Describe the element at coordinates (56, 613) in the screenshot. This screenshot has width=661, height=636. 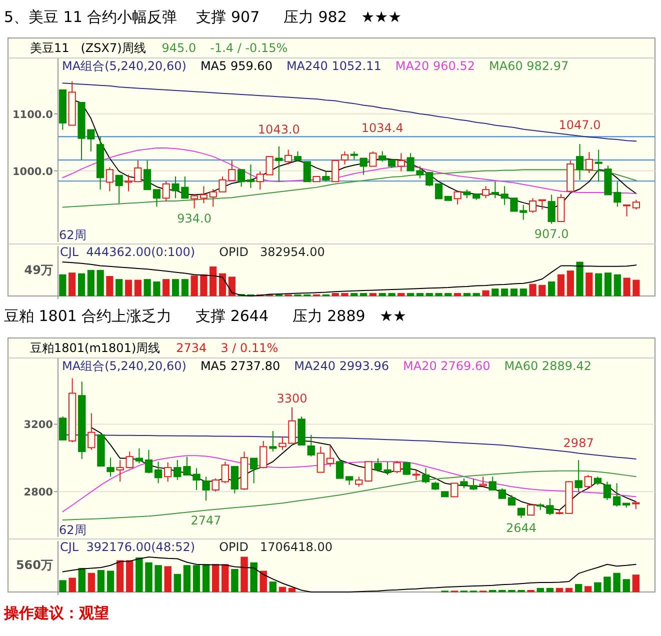
I see `text: 操作建议：观望` at that location.